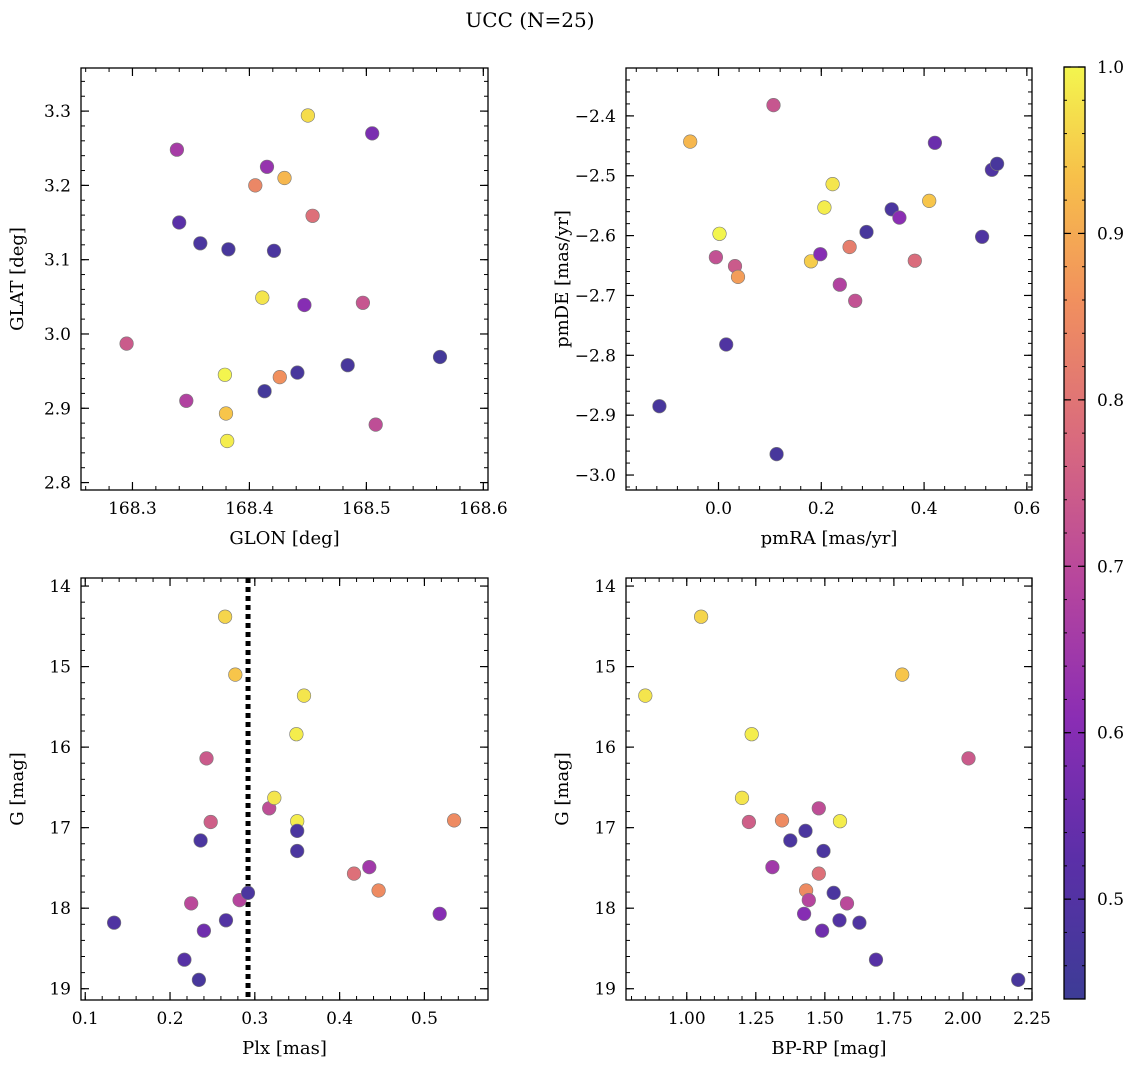 Image resolution: width=1136 pixels, height=1067 pixels. I want to click on x-axis-label: pmRA [mas/yr], so click(829, 538).